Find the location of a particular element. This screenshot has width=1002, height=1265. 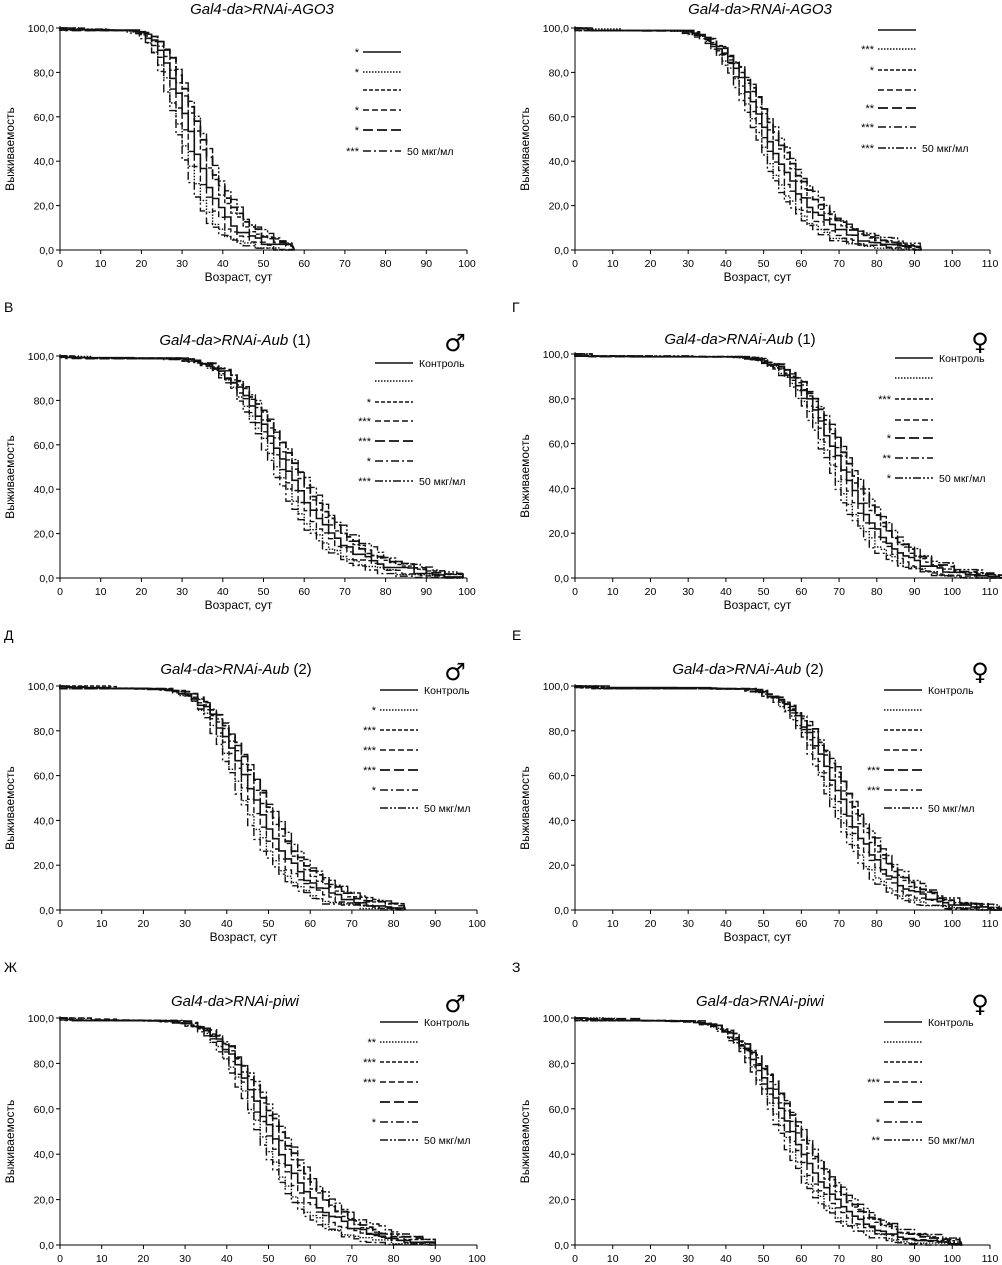

chart-title: Gal4-da>RNAi-Aub (1) is located at coordinates (739, 339).